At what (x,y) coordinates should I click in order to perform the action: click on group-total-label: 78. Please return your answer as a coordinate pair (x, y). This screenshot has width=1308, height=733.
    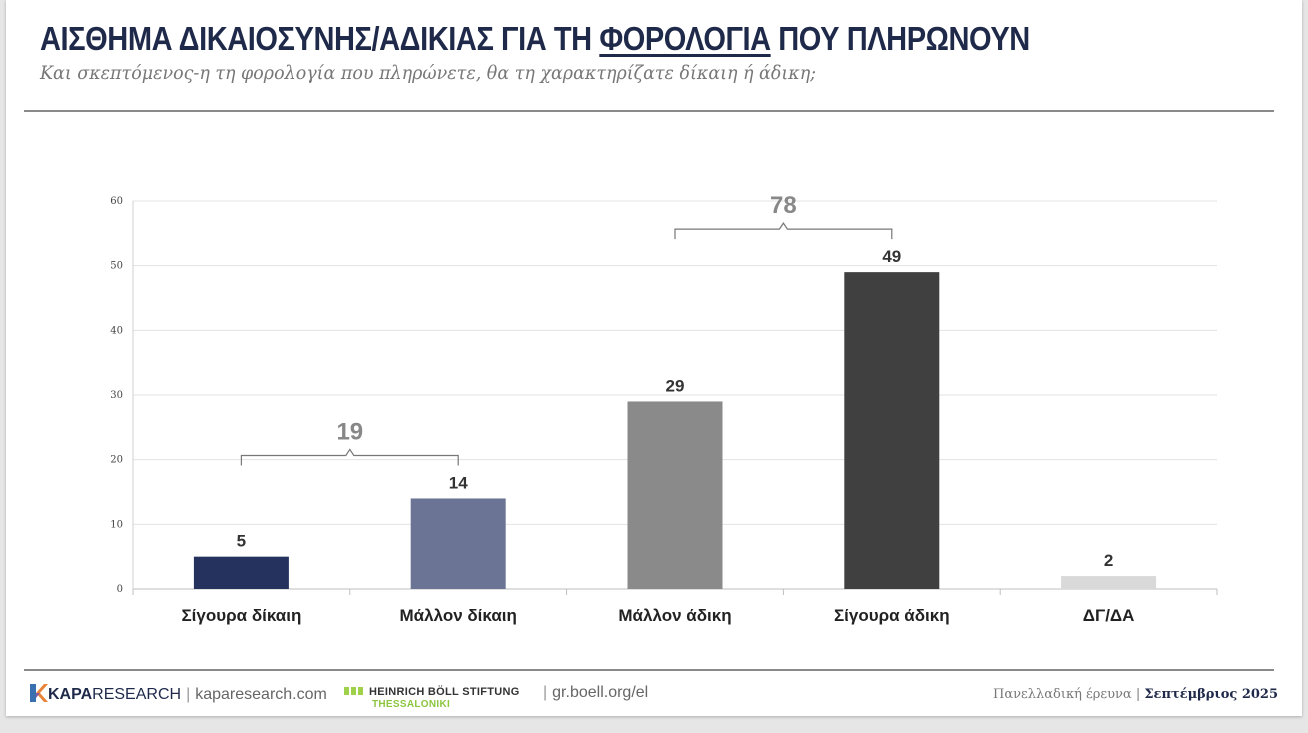
    Looking at the image, I should click on (783, 205).